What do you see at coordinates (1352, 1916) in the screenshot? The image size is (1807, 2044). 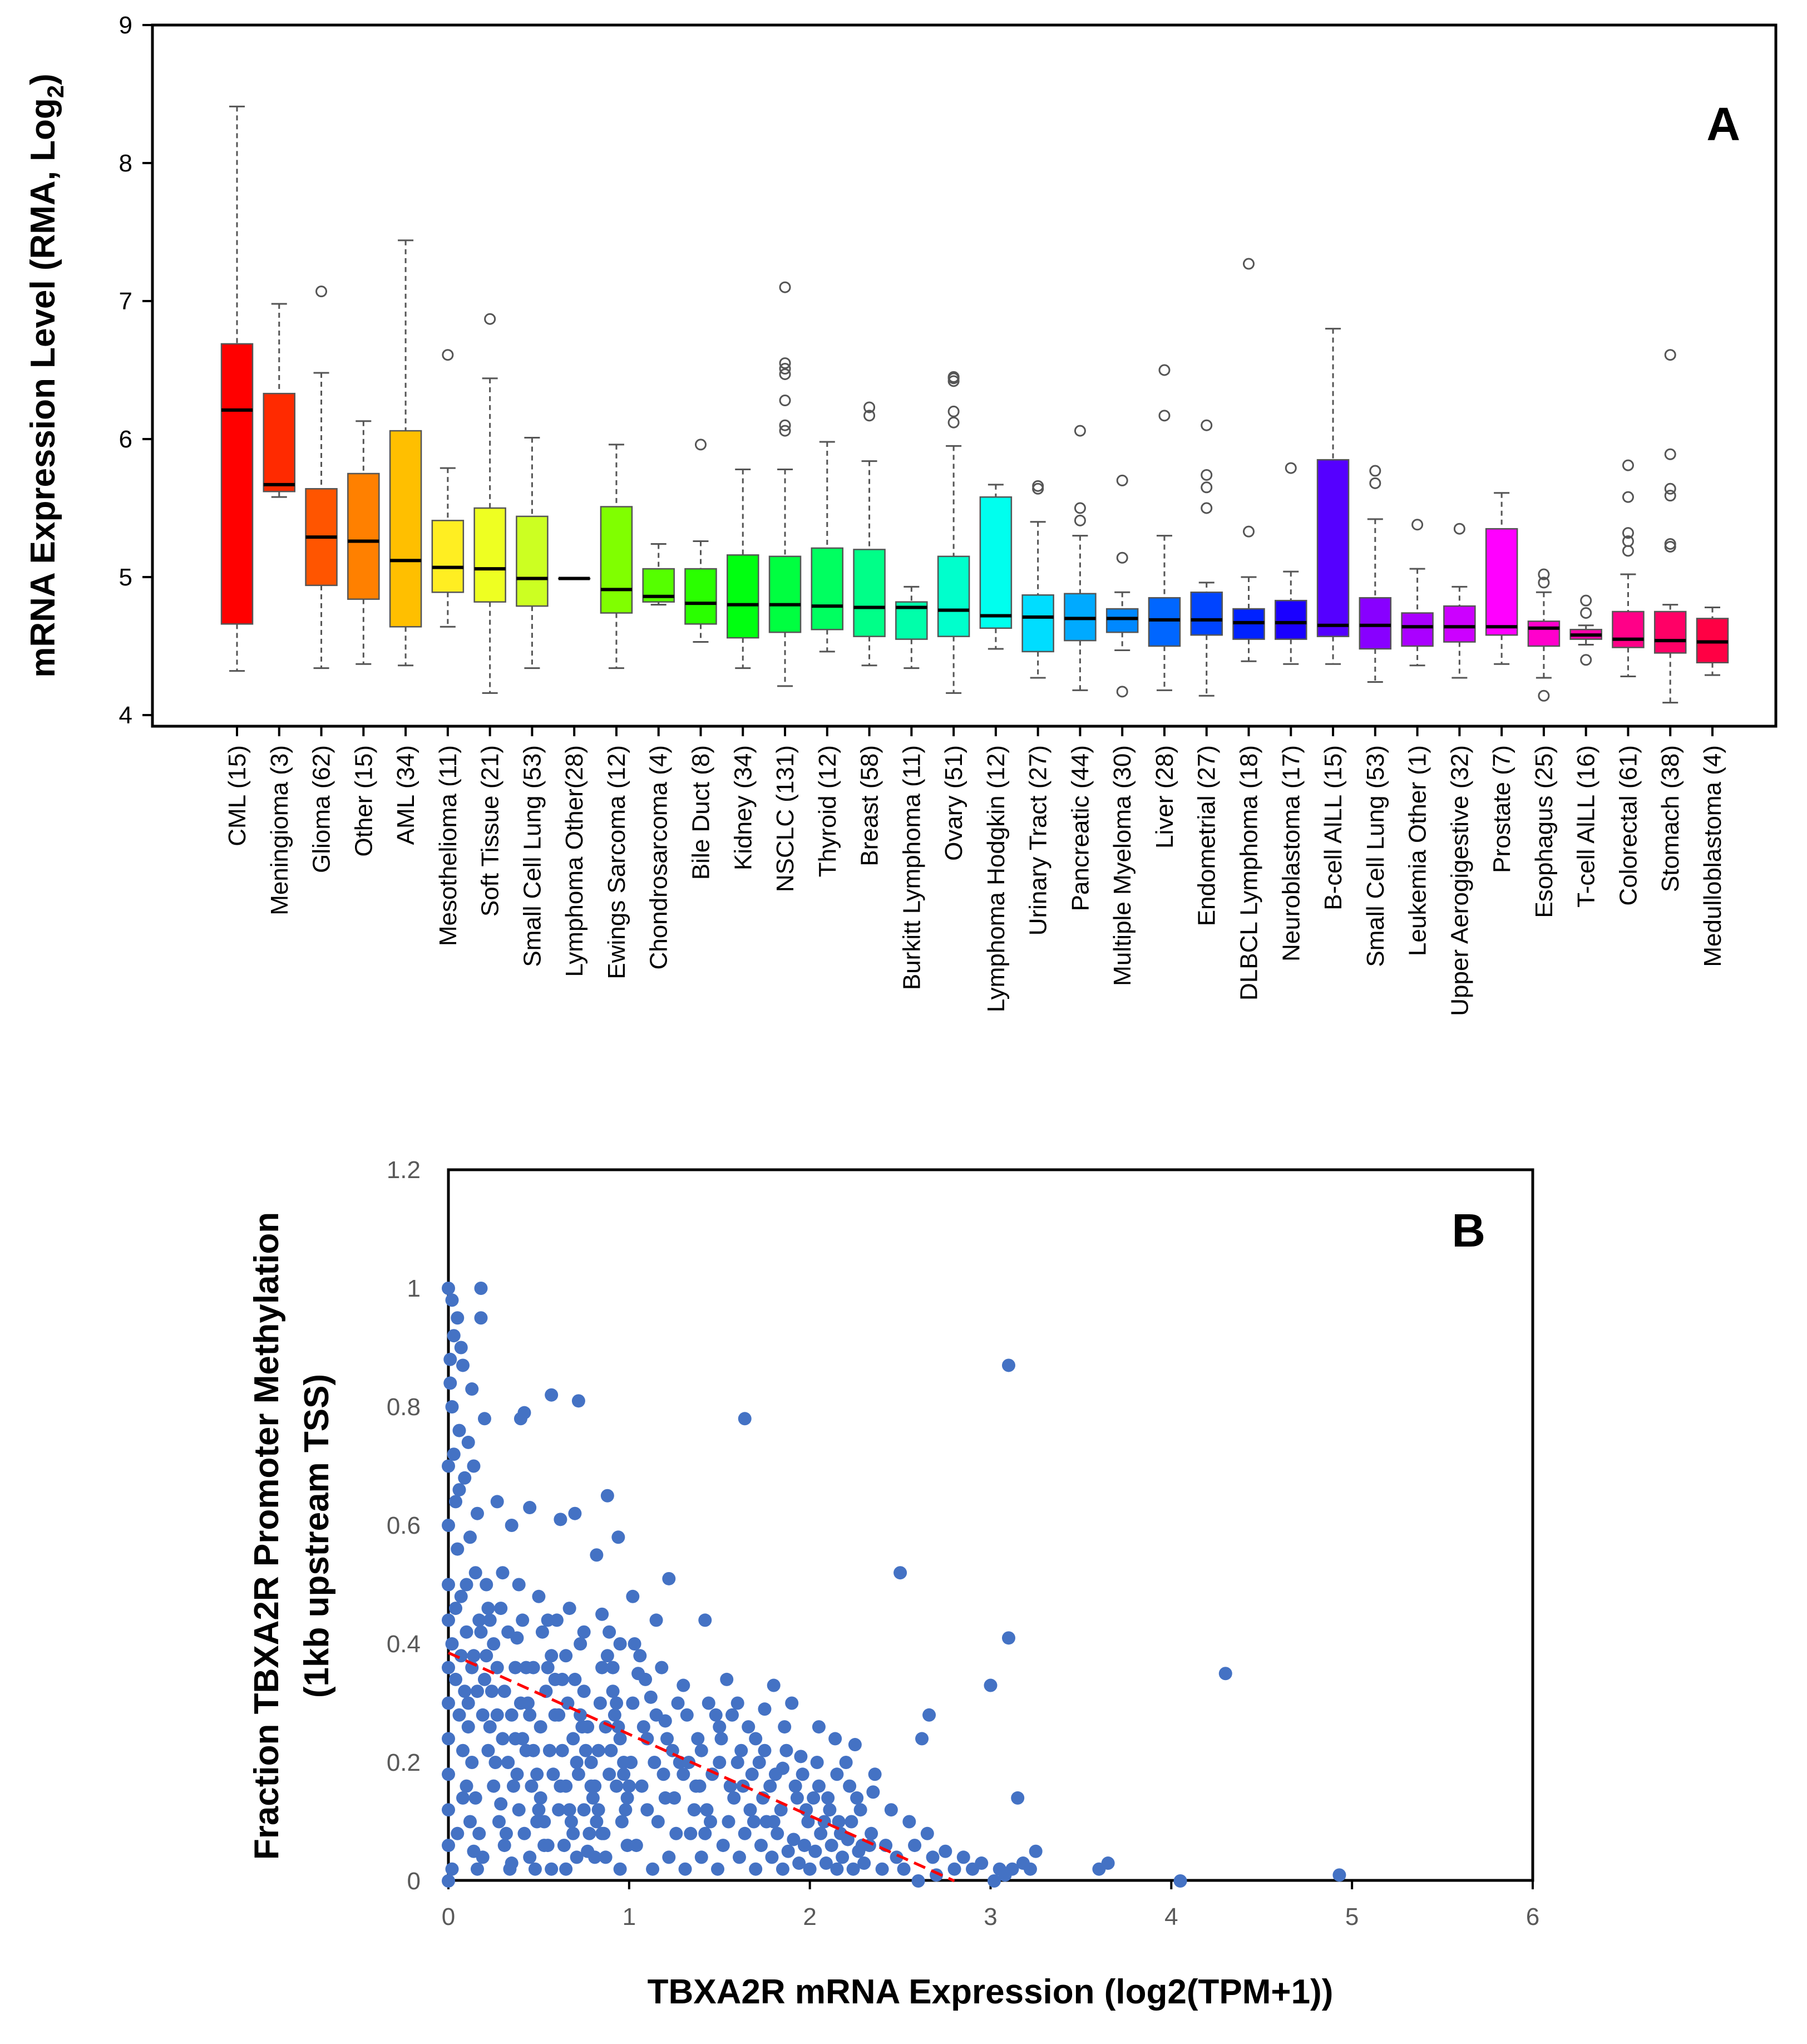 I see `panel-b-x-tick-label: 5` at bounding box center [1352, 1916].